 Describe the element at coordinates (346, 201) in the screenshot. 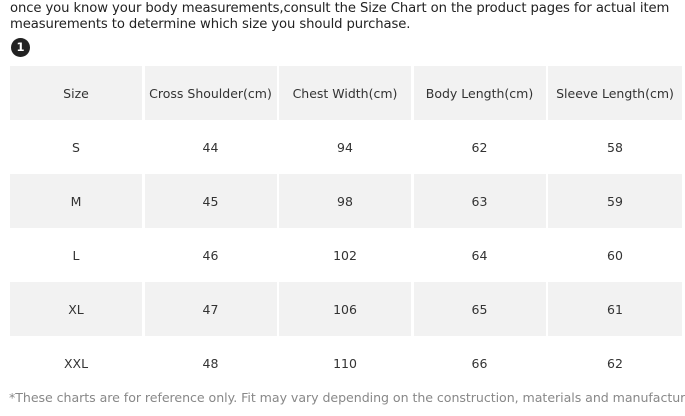

I see `table-cell-chest-width: 98` at that location.